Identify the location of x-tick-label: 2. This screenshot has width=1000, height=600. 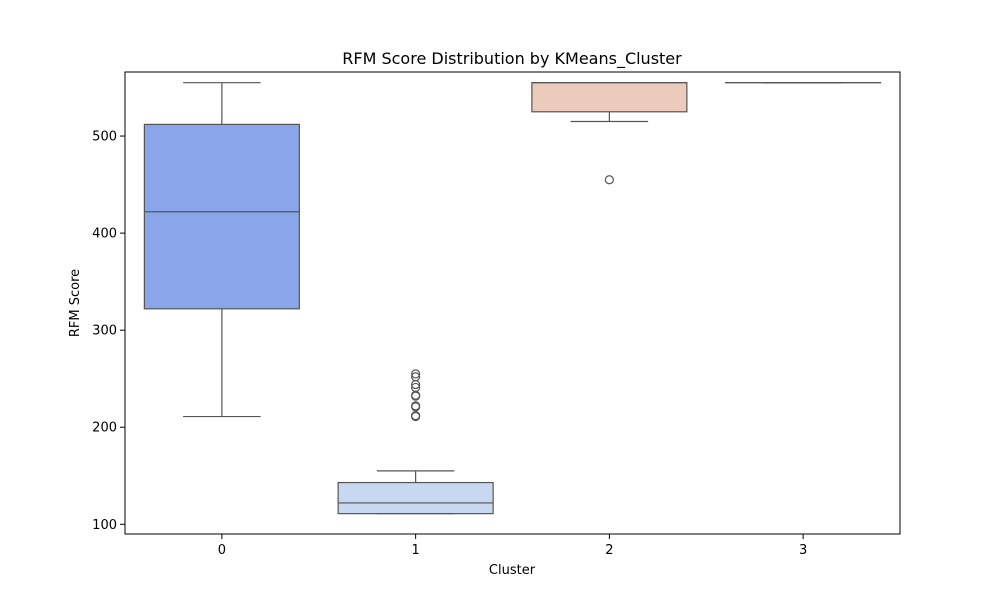
(609, 550).